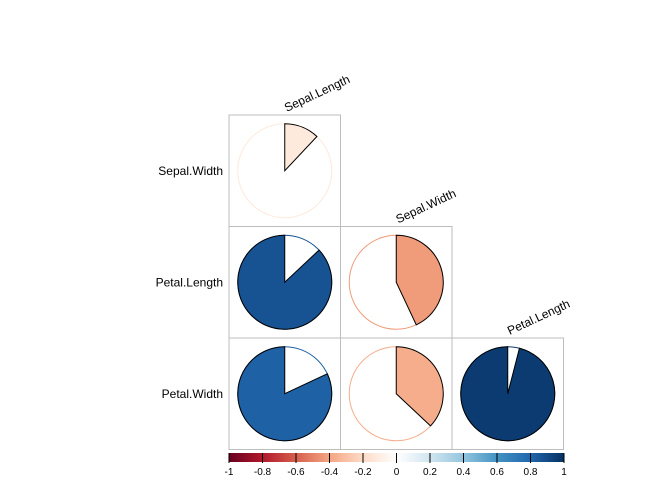 The width and height of the screenshot is (648, 504). I want to click on colorbar-tick-label: 0.4, so click(464, 472).